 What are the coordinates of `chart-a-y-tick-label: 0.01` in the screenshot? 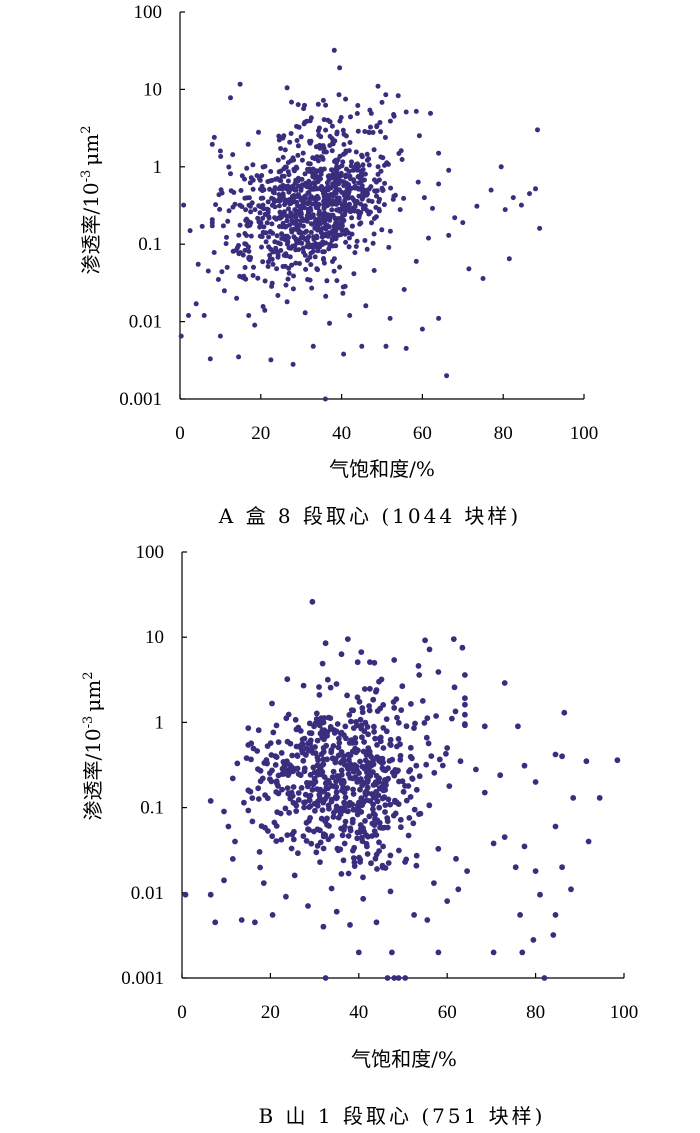 It's located at (145, 322).